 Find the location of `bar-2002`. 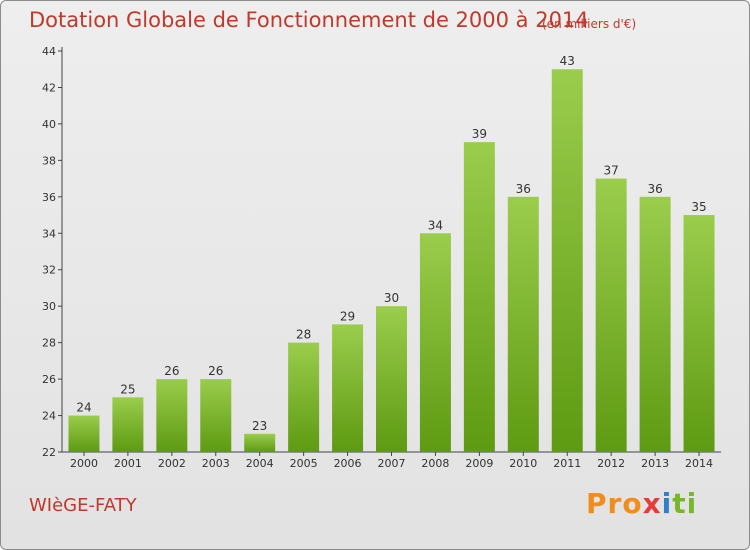

bar-2002 is located at coordinates (172, 415).